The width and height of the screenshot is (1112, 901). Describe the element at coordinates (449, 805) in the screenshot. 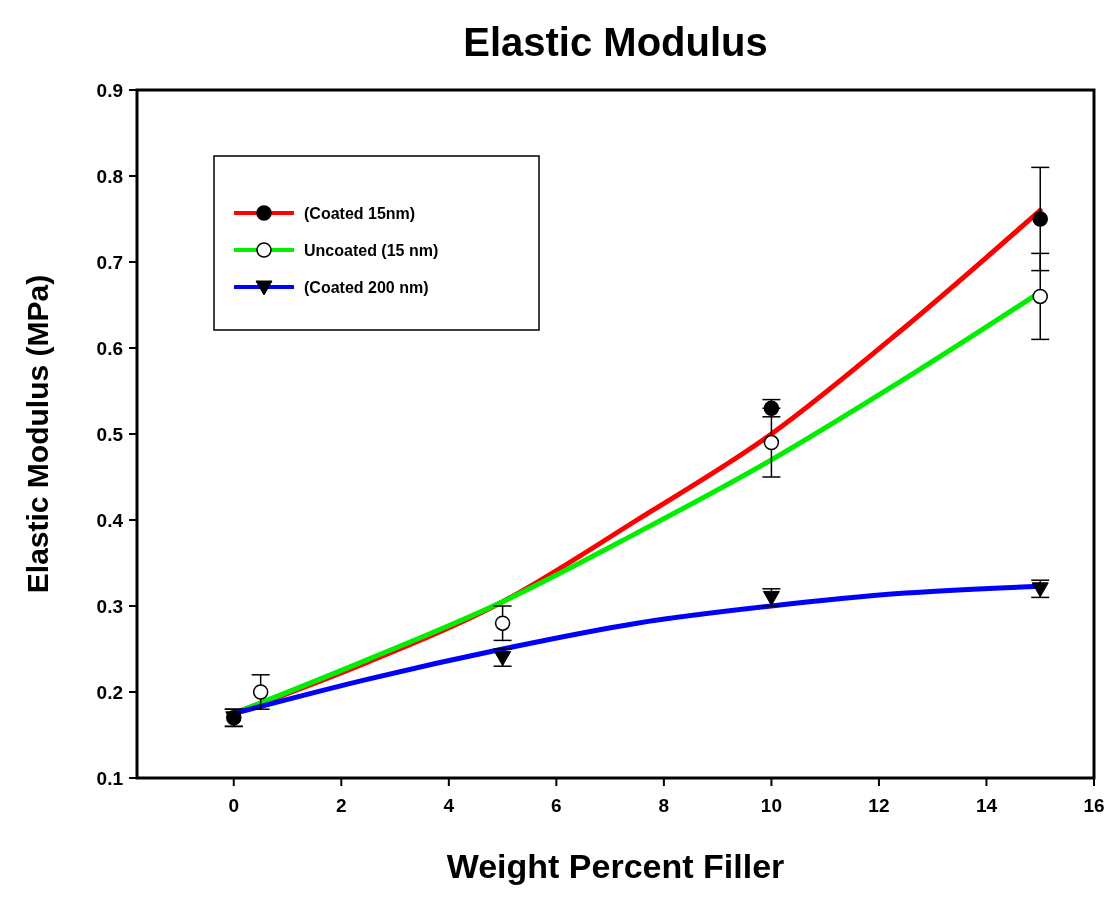

I see `x-tick-label: 4` at that location.